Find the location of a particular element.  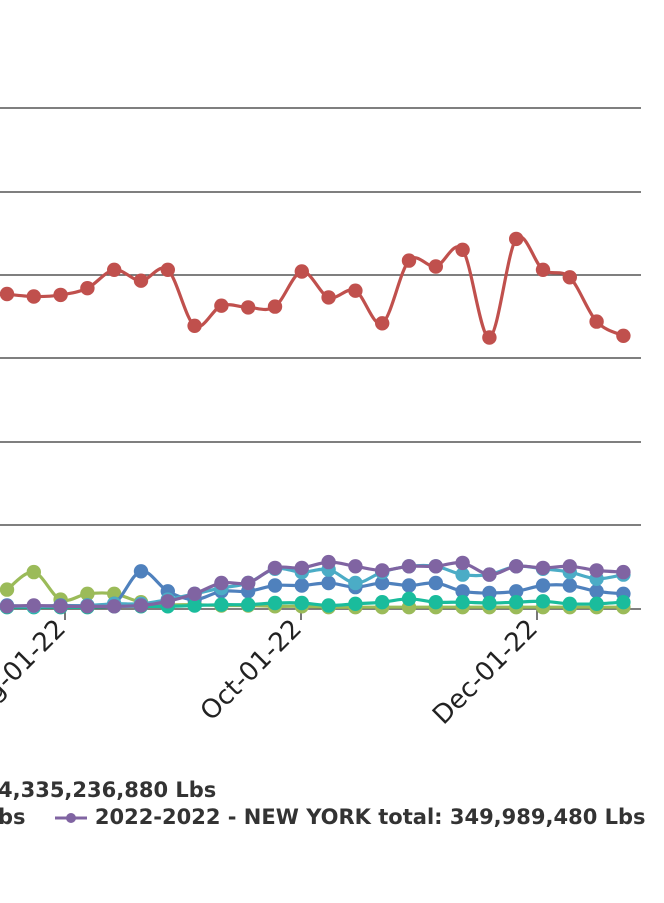

x-tick-labels: g-01-22 Oct-01-22 Dec-01-22 is located at coordinates (272, 672).